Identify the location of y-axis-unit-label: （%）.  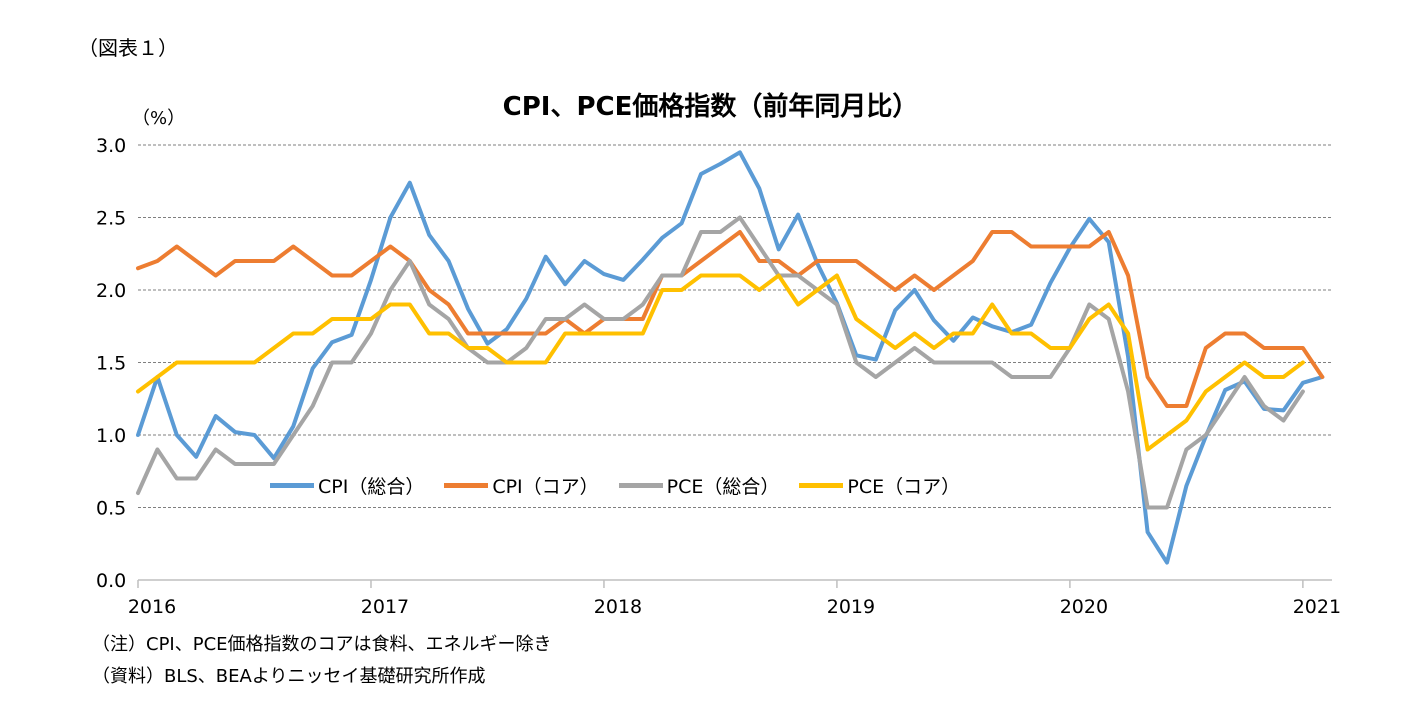
(159, 118).